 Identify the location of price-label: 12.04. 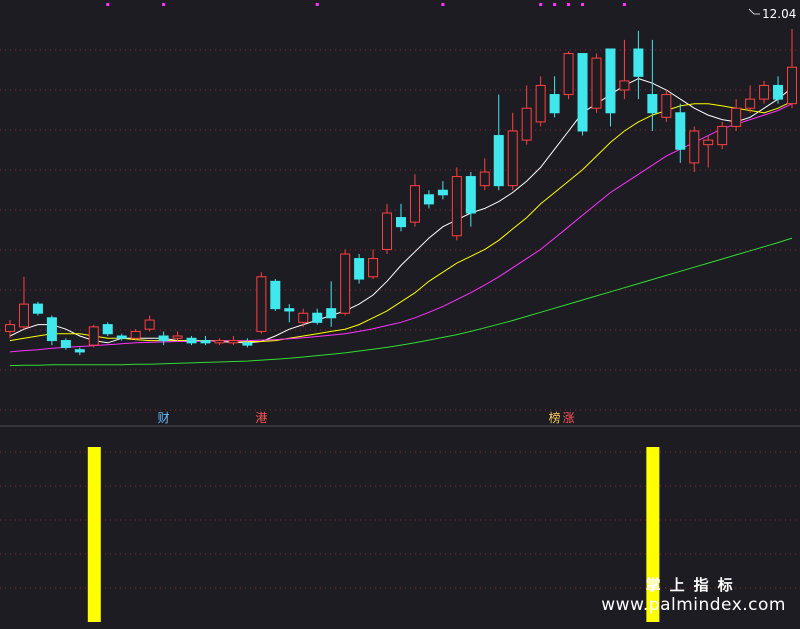
(779, 14).